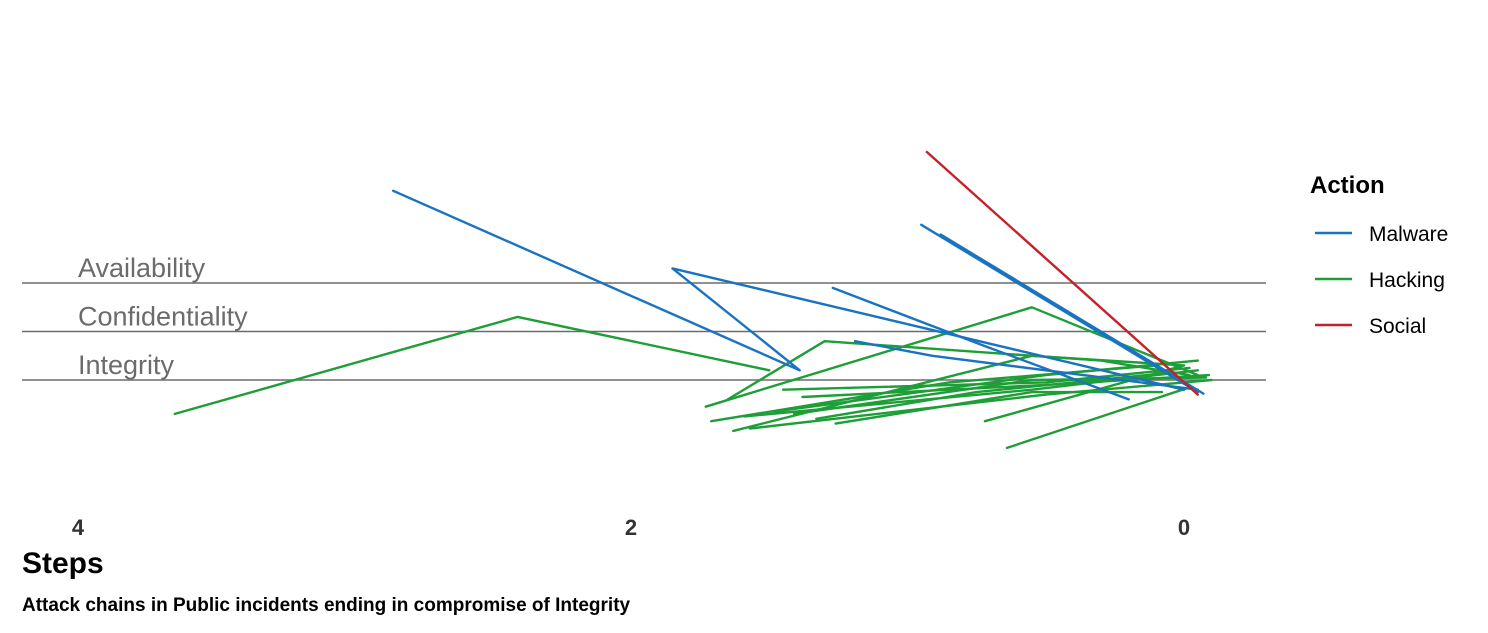 This screenshot has height=633, width=1488. What do you see at coordinates (142, 268) in the screenshot?
I see `reference-label-availability: Availability` at bounding box center [142, 268].